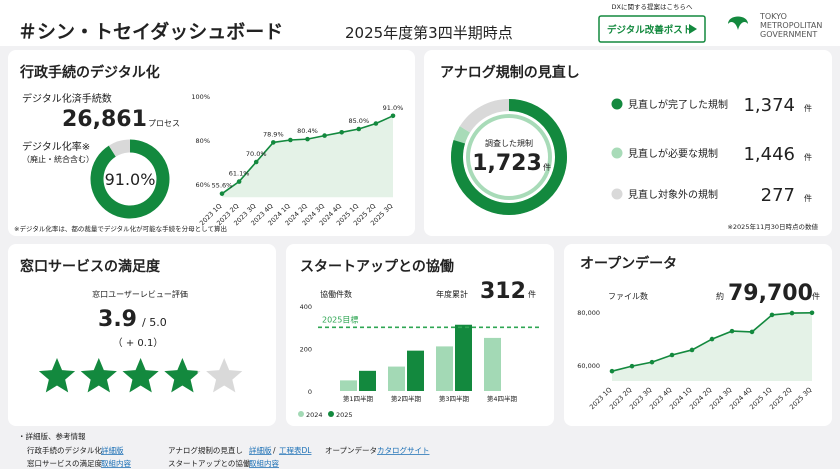 Image resolution: width=840 pixels, height=469 pixels. What do you see at coordinates (773, 16) in the screenshot?
I see `logo-text: TOKYO` at bounding box center [773, 16].